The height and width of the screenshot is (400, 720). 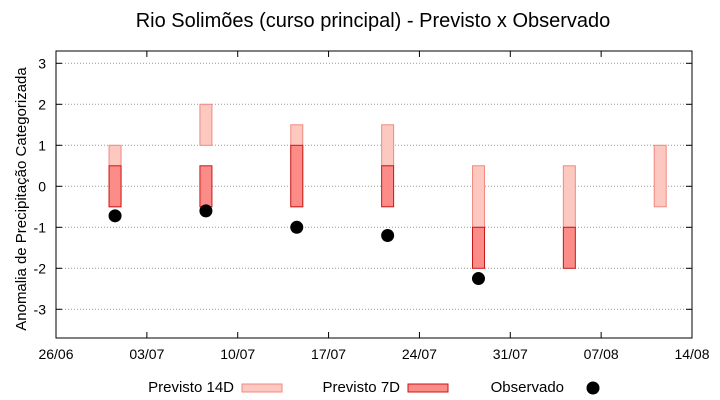 I want to click on legend-label: Previsto 14D, so click(x=191, y=387).